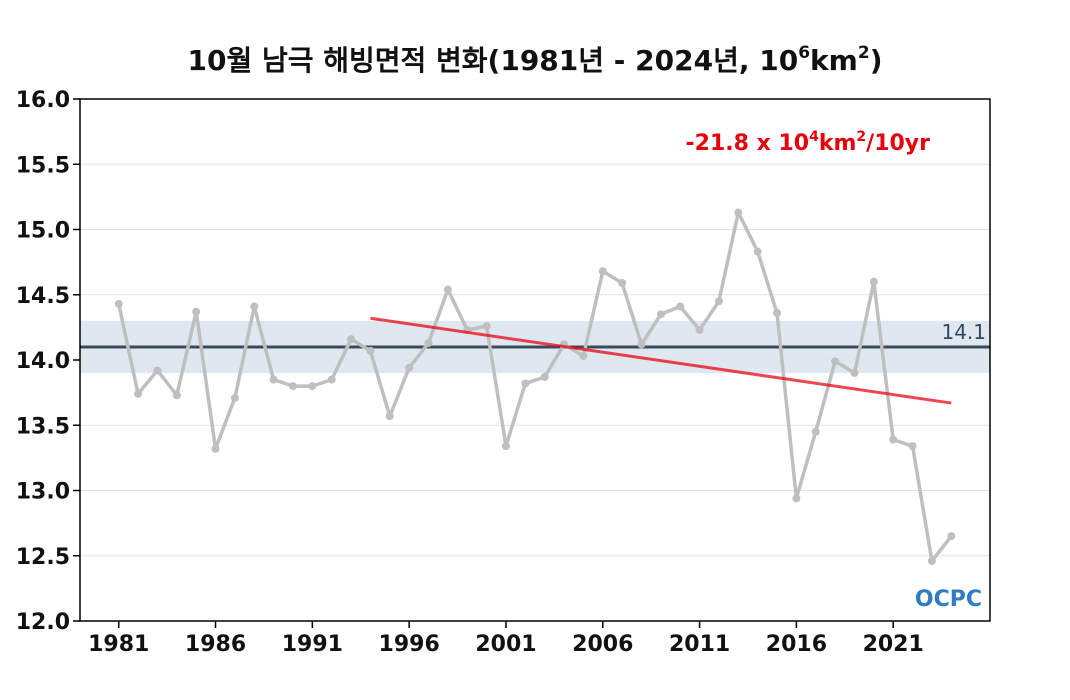 This screenshot has height=700, width=1070. Describe the element at coordinates (351, 339) in the screenshot. I see `data-point-1993` at that location.